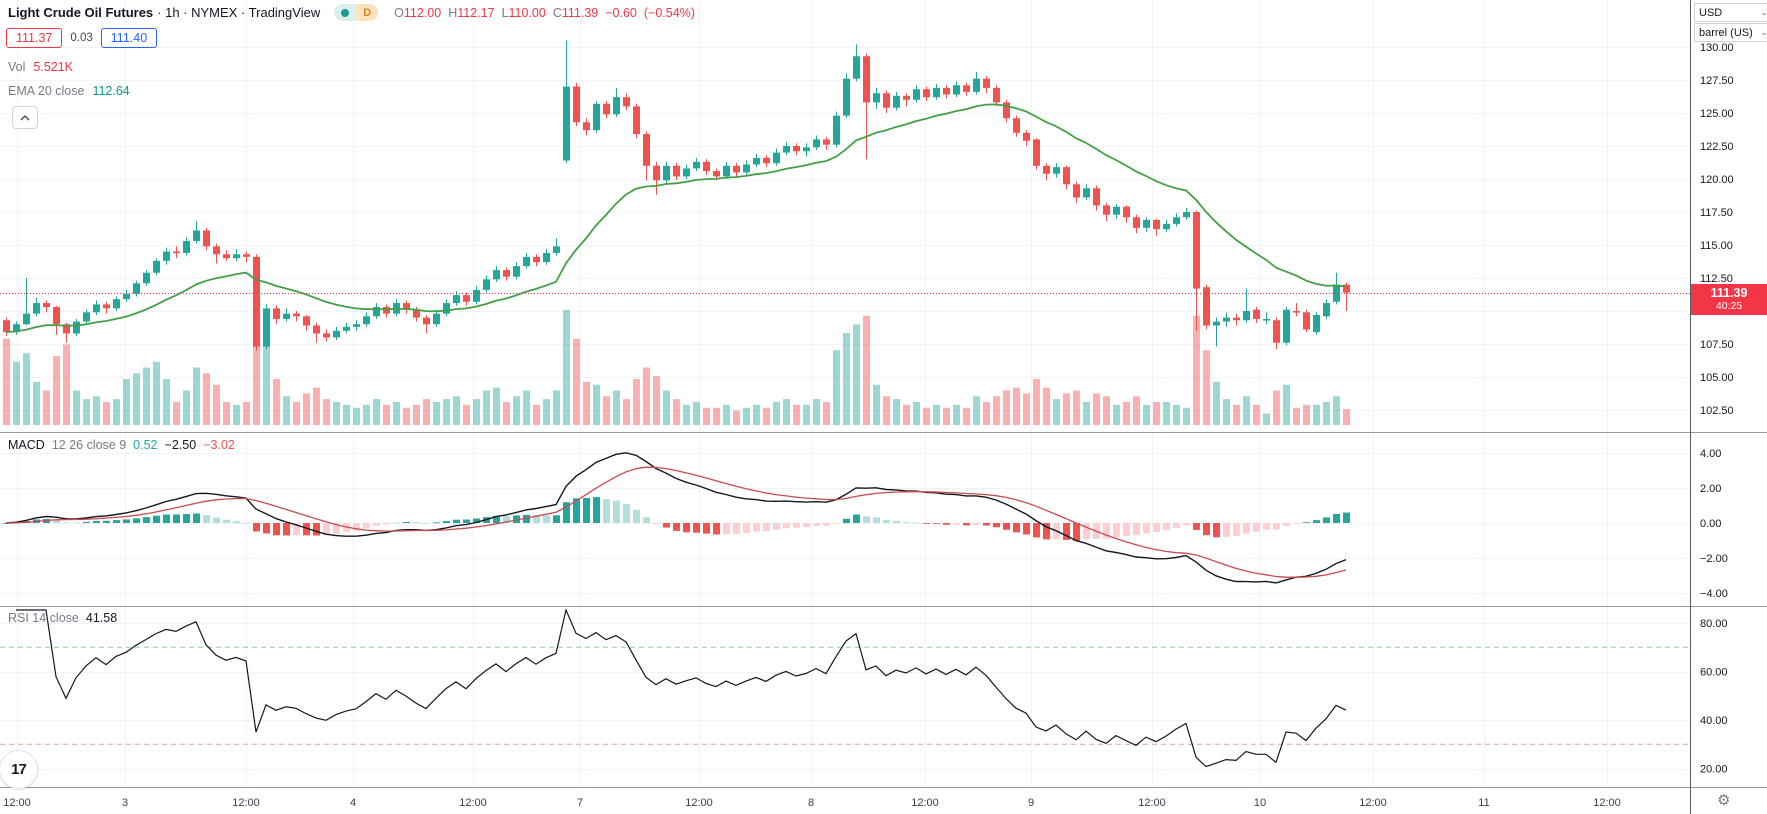 The image size is (1767, 814). Describe the element at coordinates (621, 12) in the screenshot. I see `change-value: −0.60` at that location.